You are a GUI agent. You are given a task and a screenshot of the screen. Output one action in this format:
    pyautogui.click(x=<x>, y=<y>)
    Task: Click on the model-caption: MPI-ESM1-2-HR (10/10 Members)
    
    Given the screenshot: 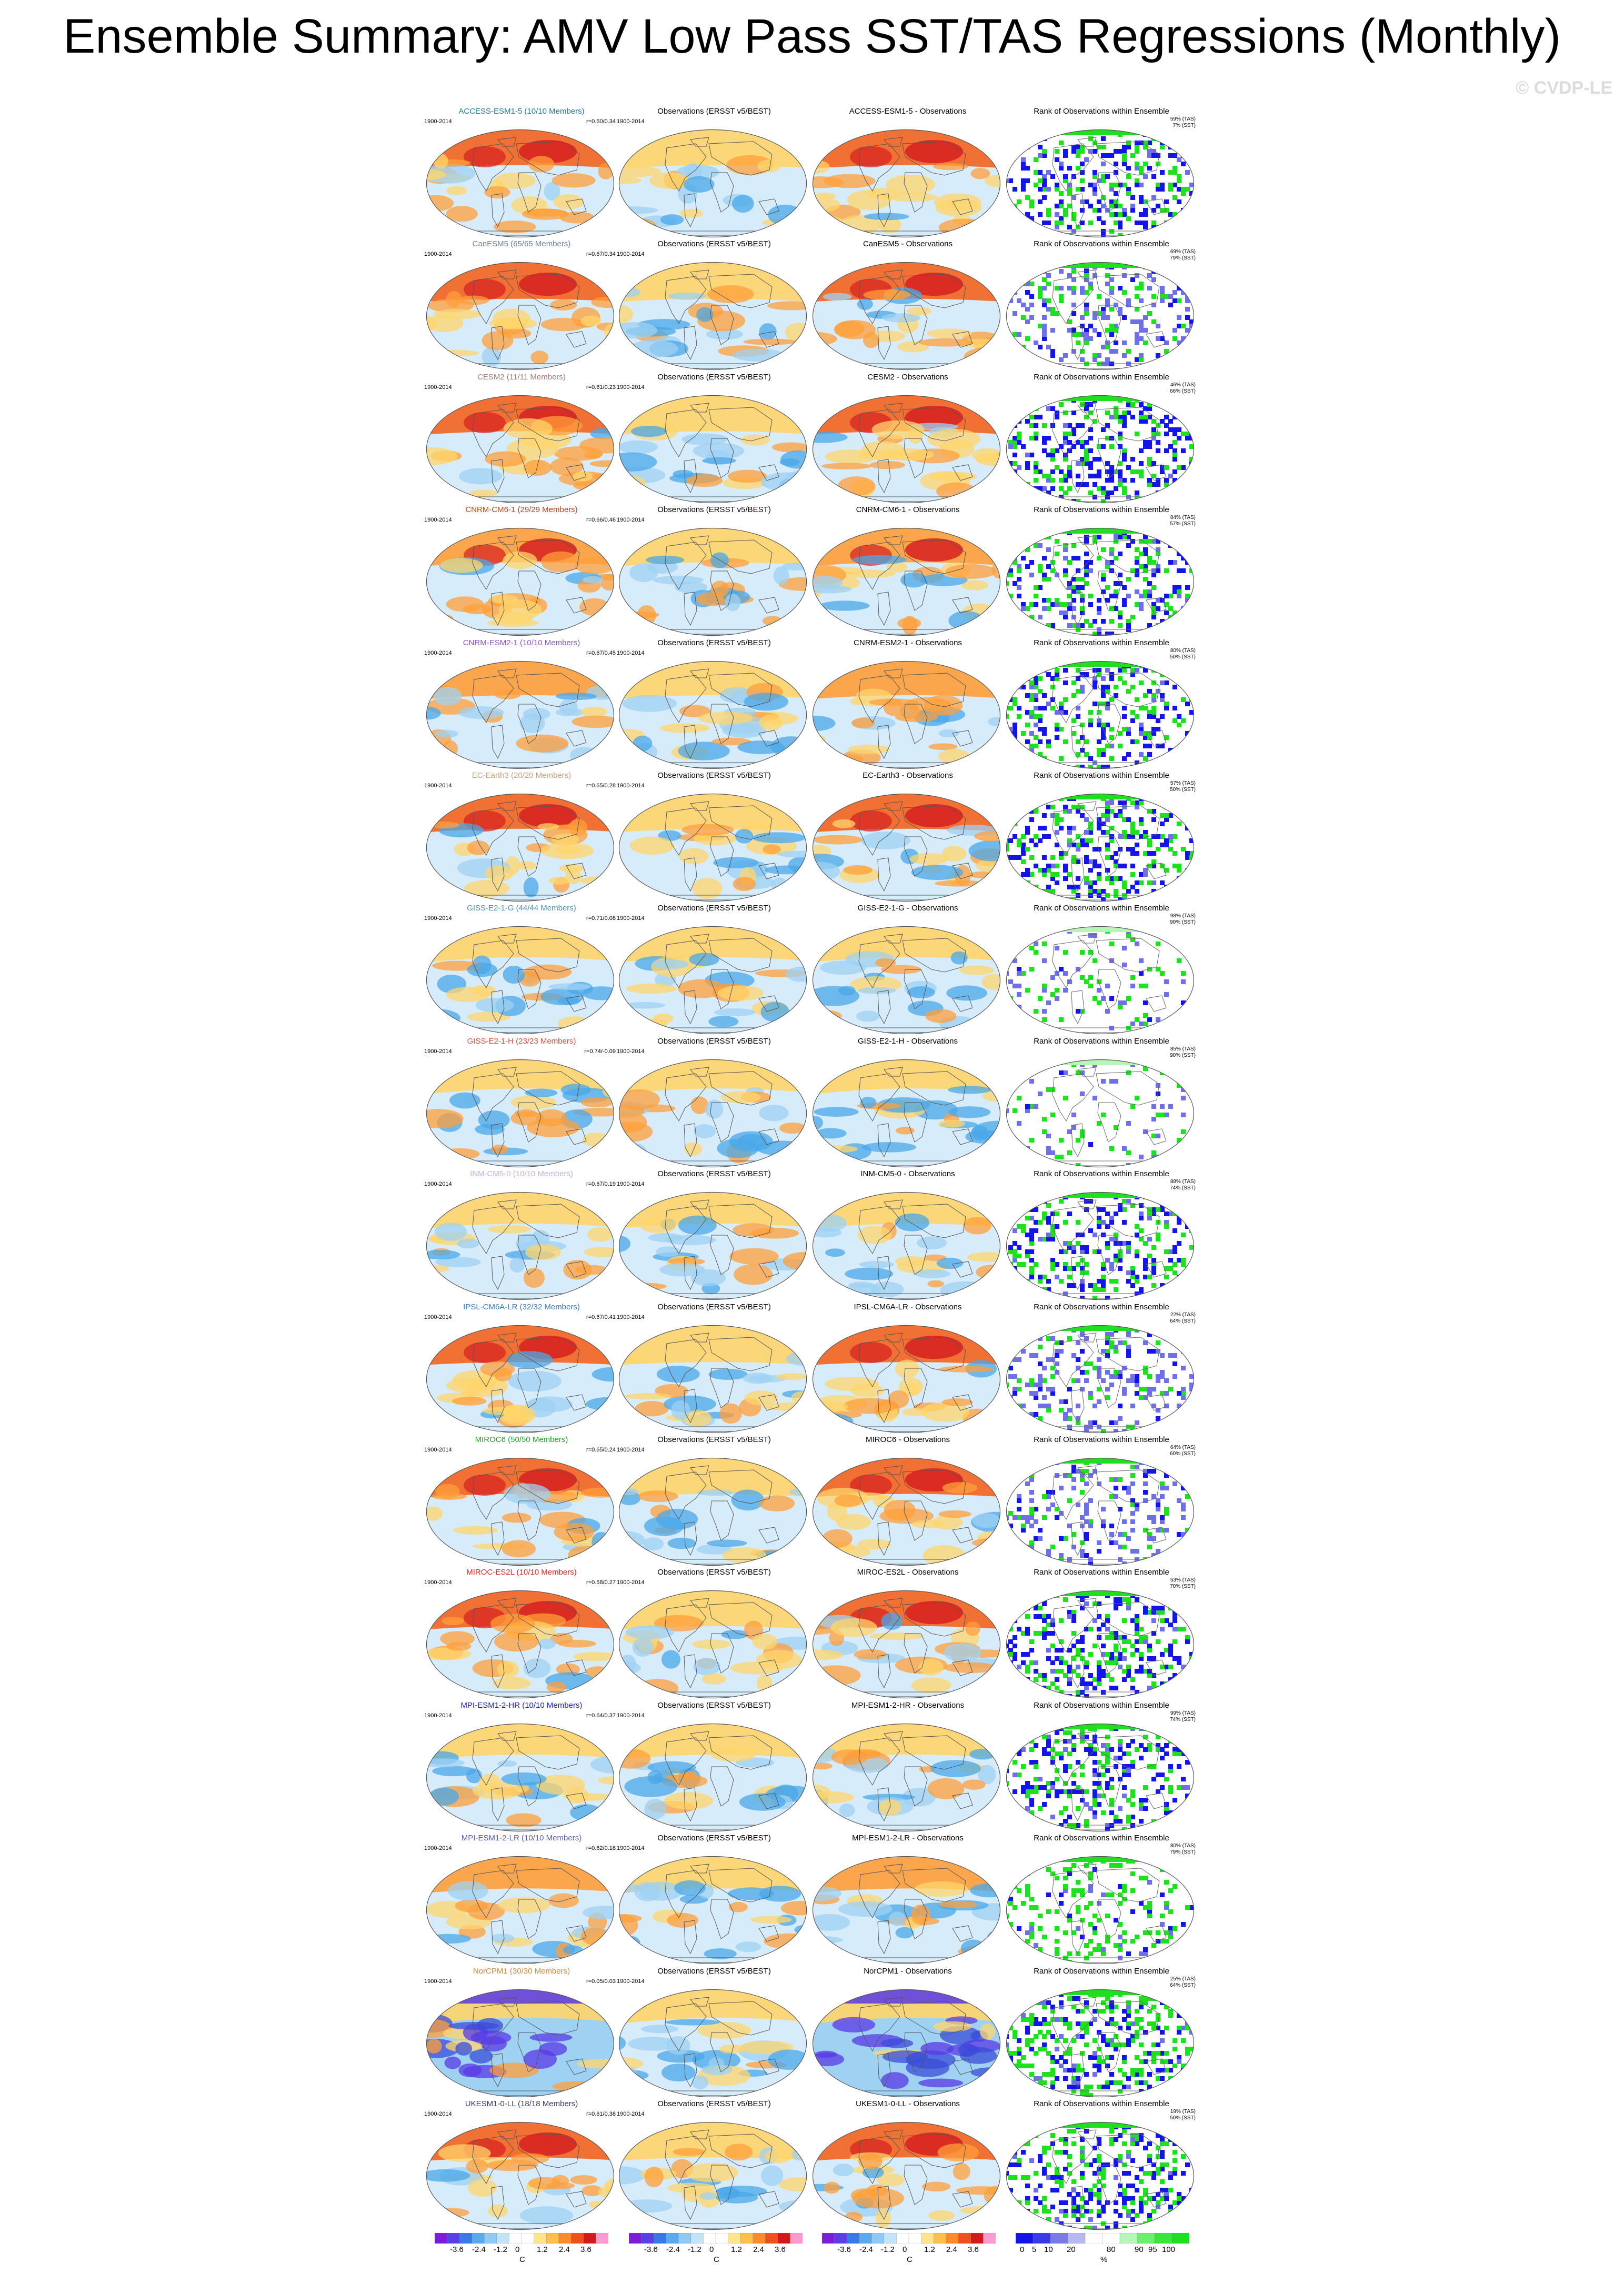 What is the action you would take?
    pyautogui.click(x=521, y=1705)
    